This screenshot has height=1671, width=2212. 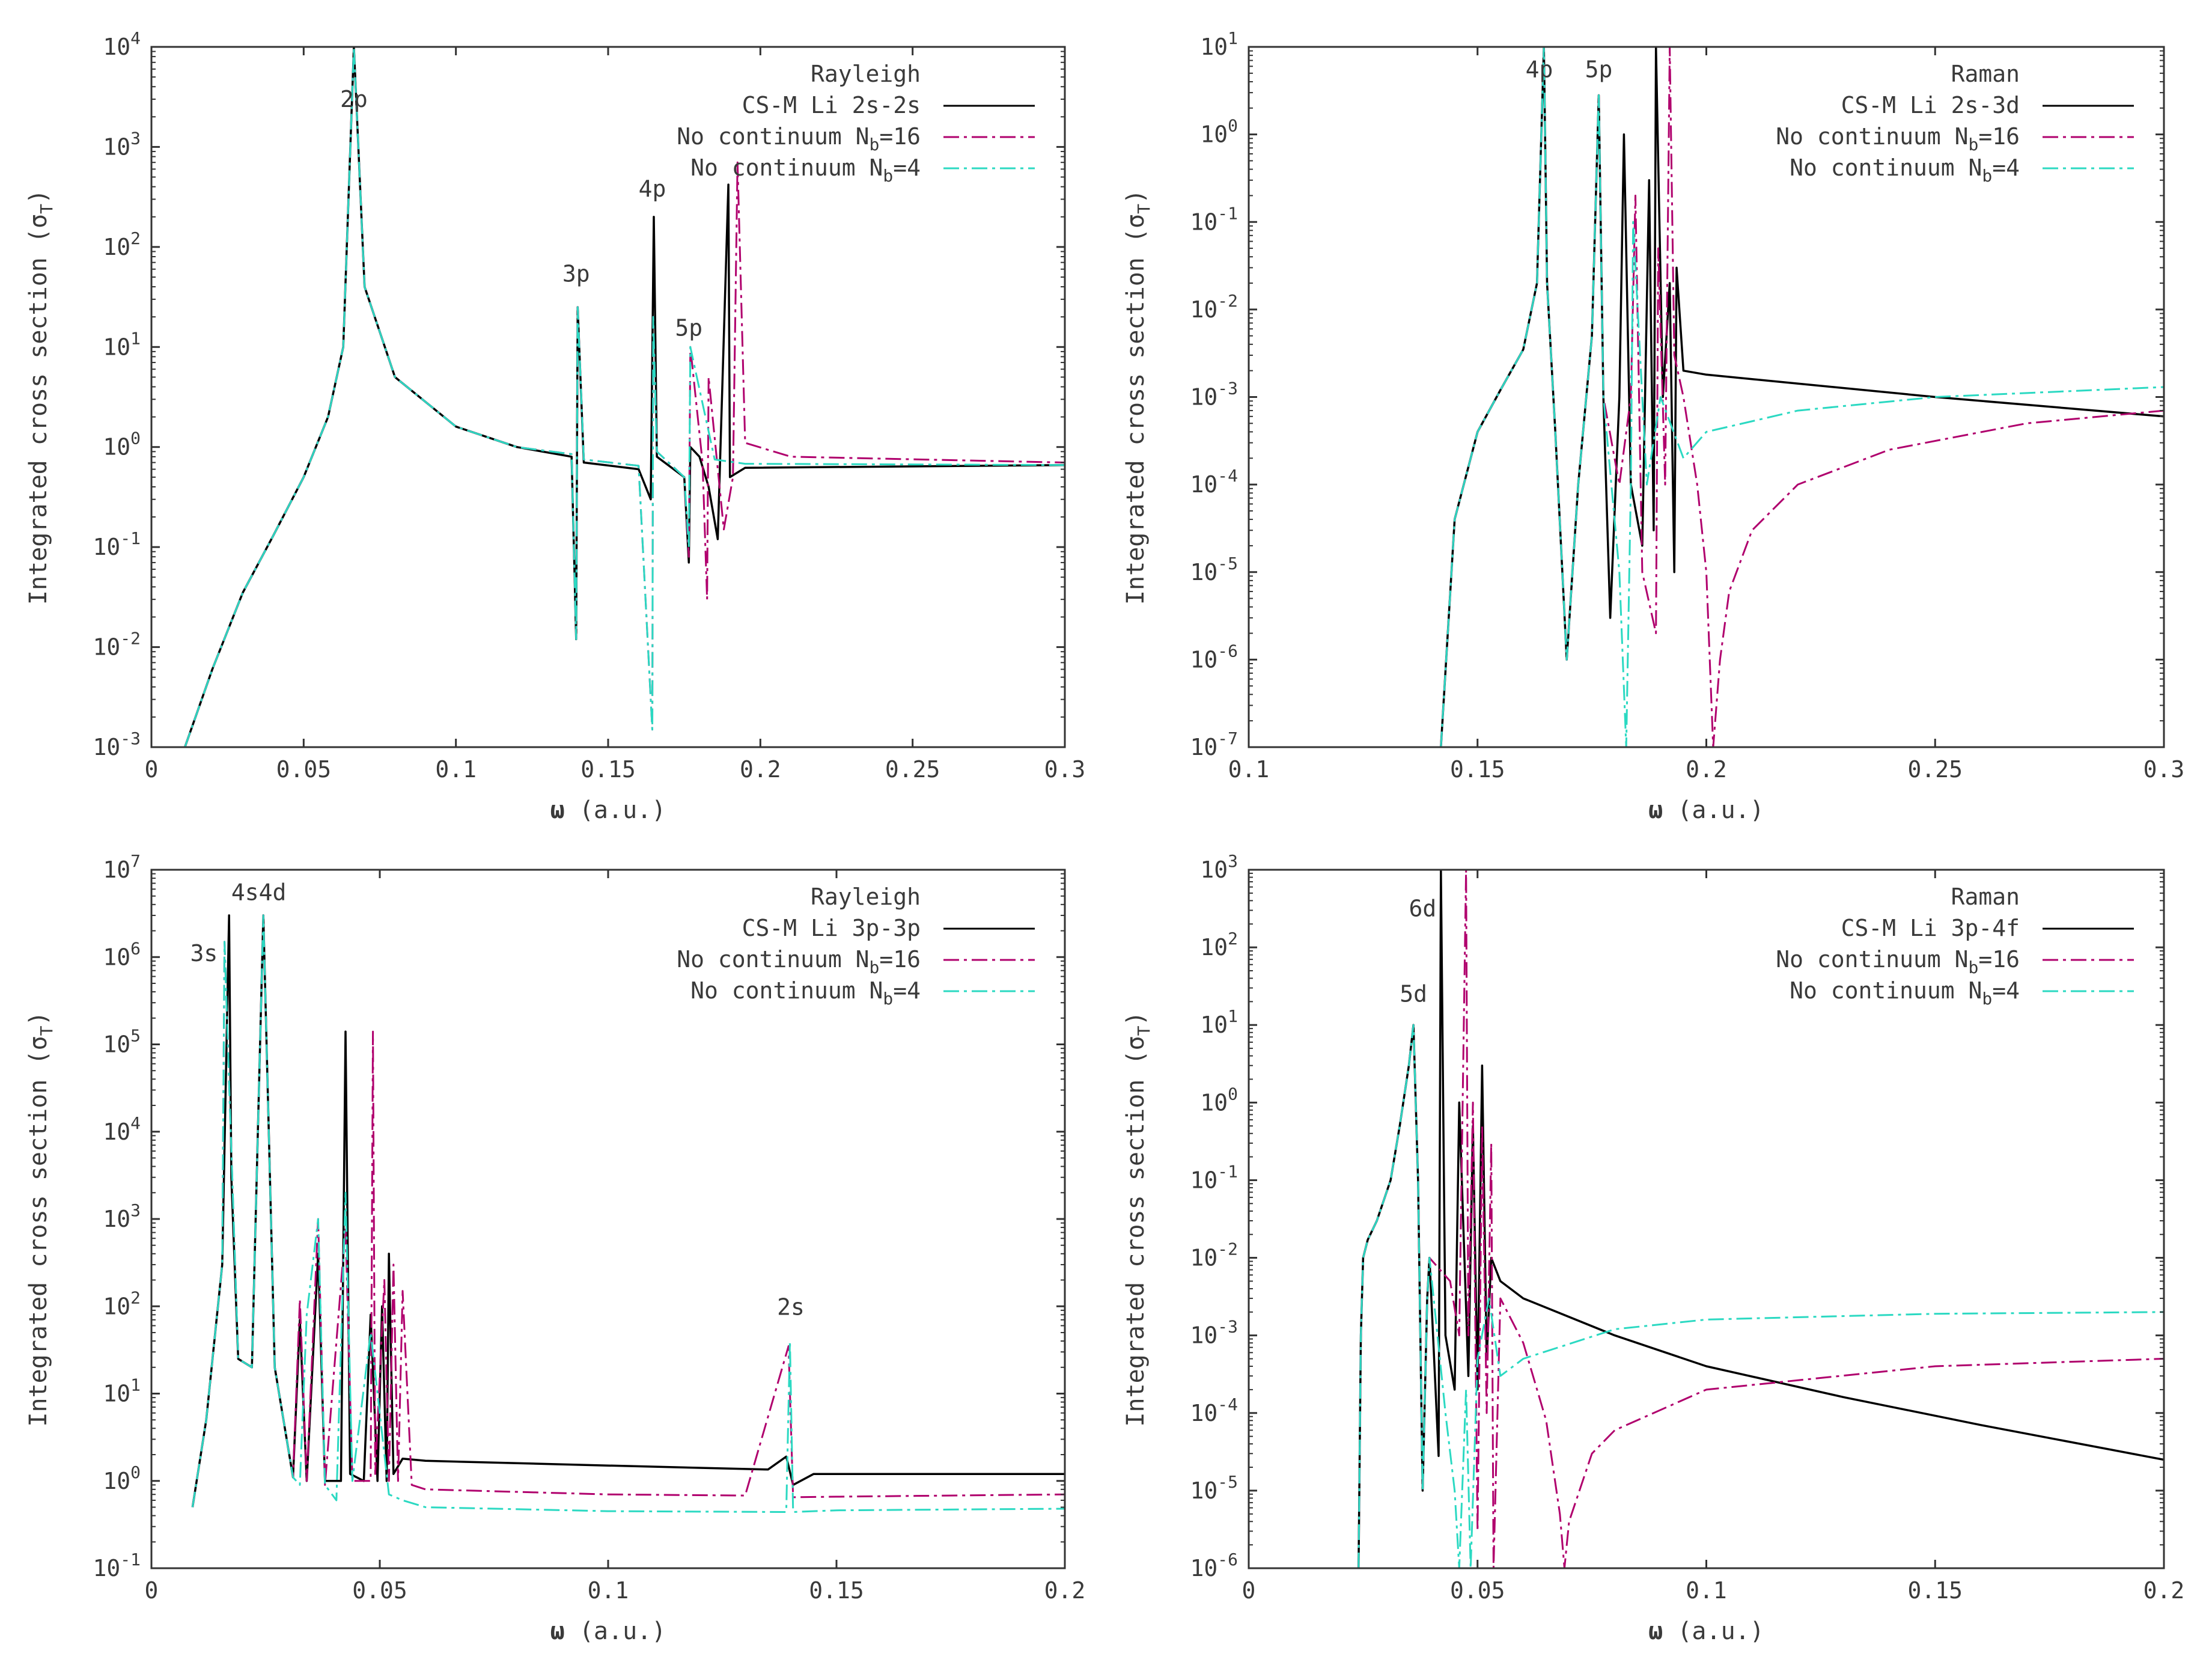 I want to click on y-tick-label: 10⁷, so click(x=122, y=867).